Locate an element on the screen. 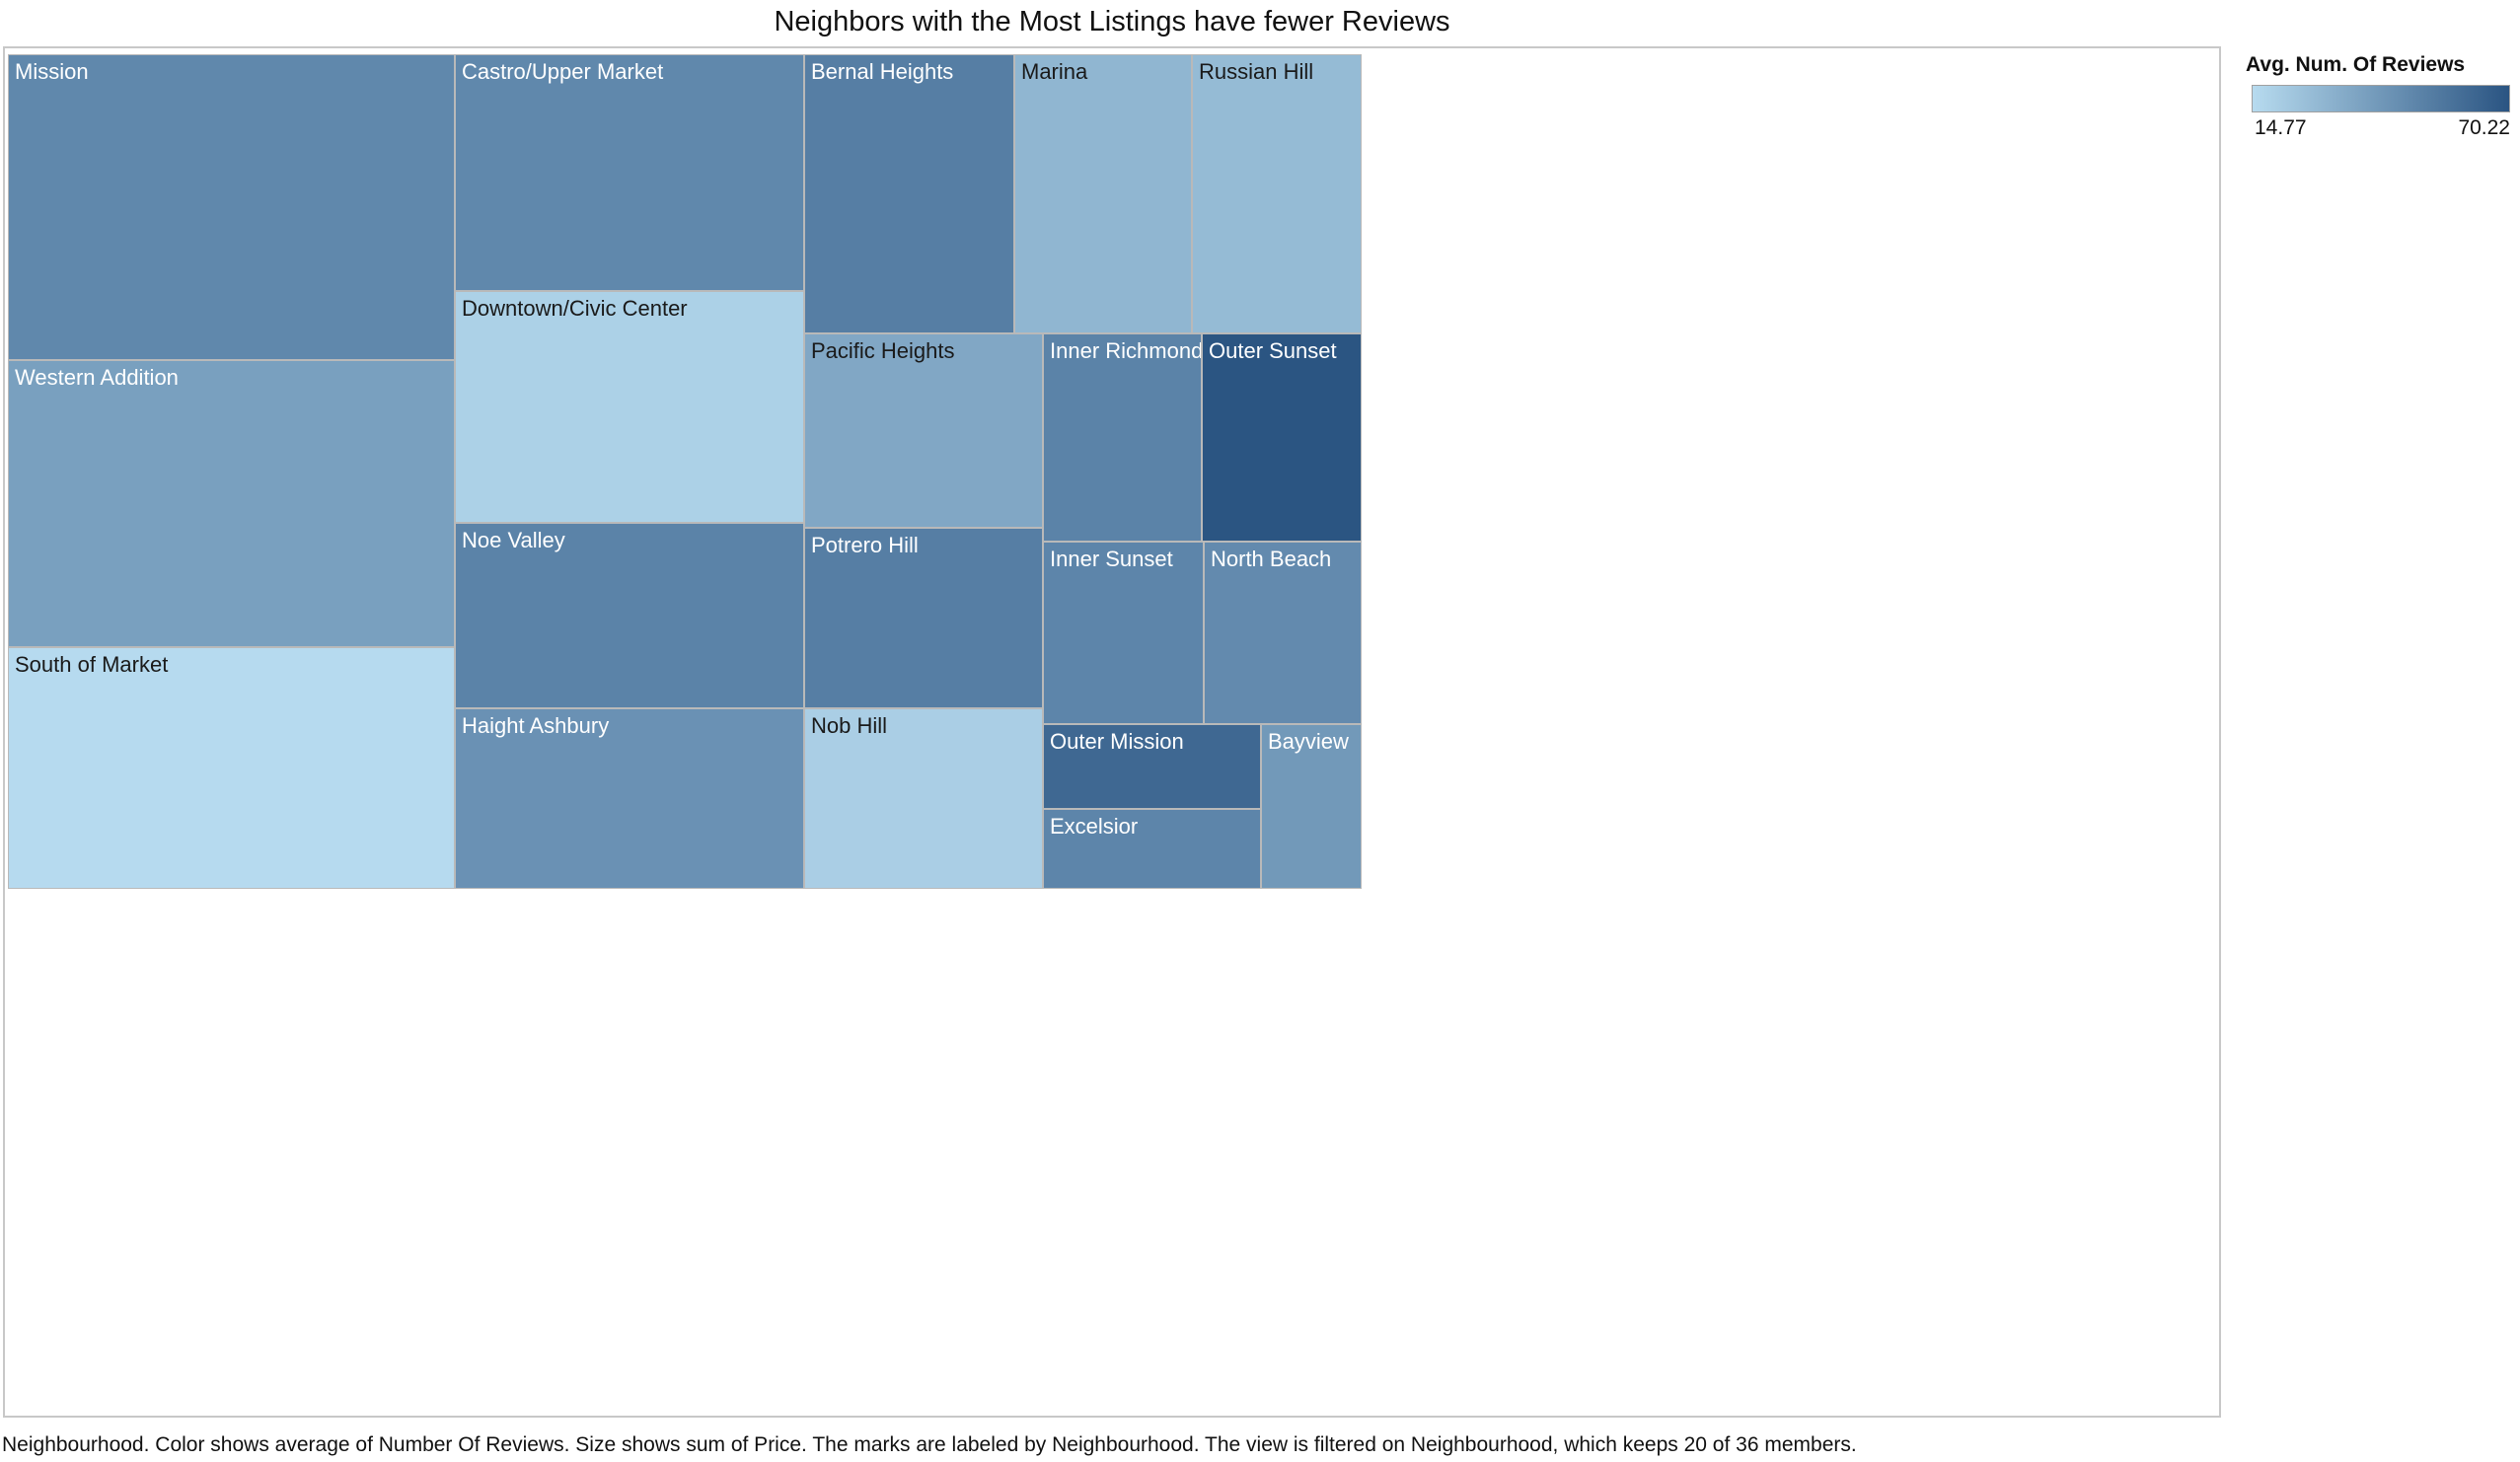 The image size is (2520, 1462). treemap-cell-haight-ashbury: Haight Ashbury is located at coordinates (629, 798).